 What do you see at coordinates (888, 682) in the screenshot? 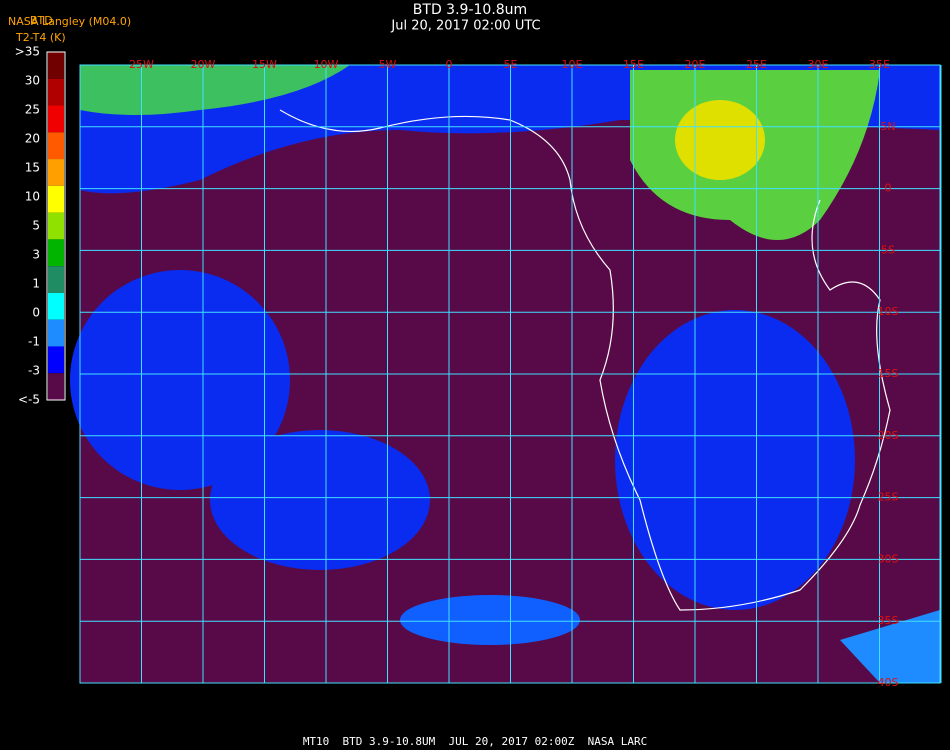
I see `lat-label: 40S` at bounding box center [888, 682].